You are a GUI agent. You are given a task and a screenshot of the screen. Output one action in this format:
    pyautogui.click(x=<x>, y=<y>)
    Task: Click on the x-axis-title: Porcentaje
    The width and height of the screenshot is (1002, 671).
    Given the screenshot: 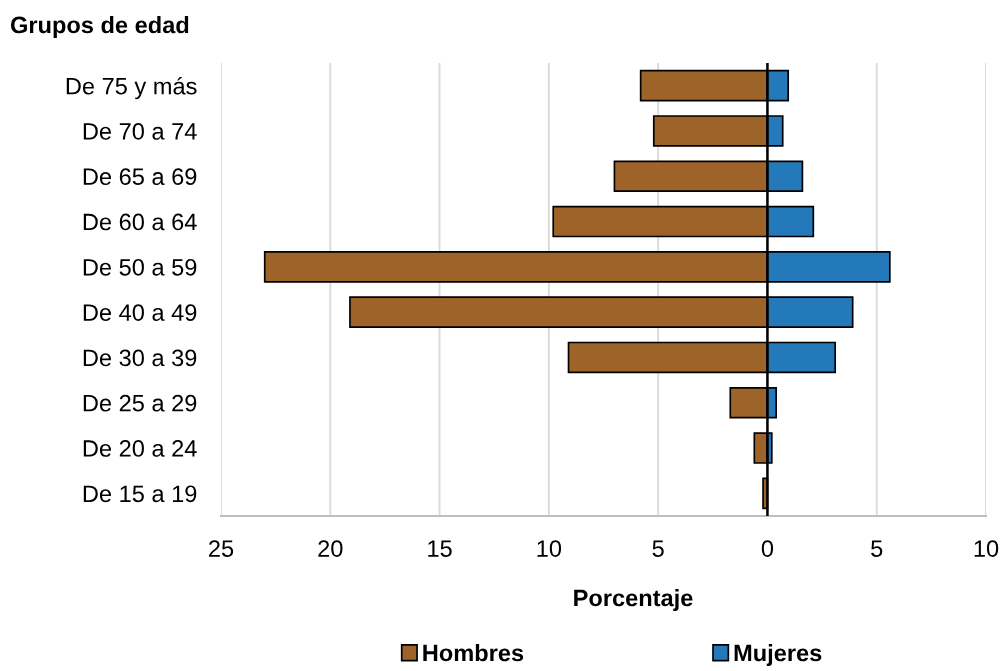 What is the action you would take?
    pyautogui.click(x=633, y=600)
    